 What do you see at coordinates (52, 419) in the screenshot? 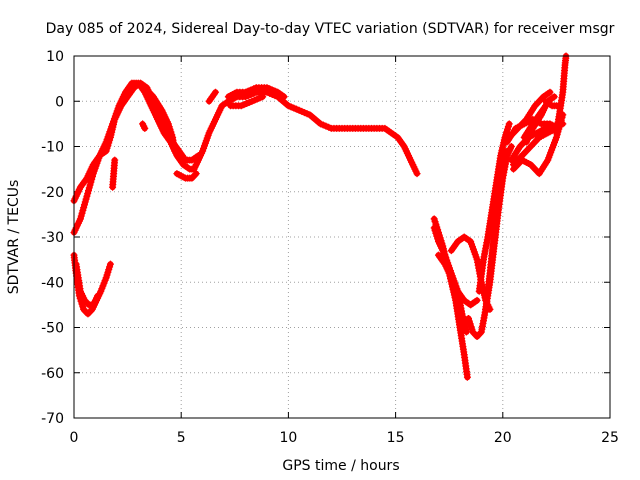
I see `y-tick-label: -70` at bounding box center [52, 419].